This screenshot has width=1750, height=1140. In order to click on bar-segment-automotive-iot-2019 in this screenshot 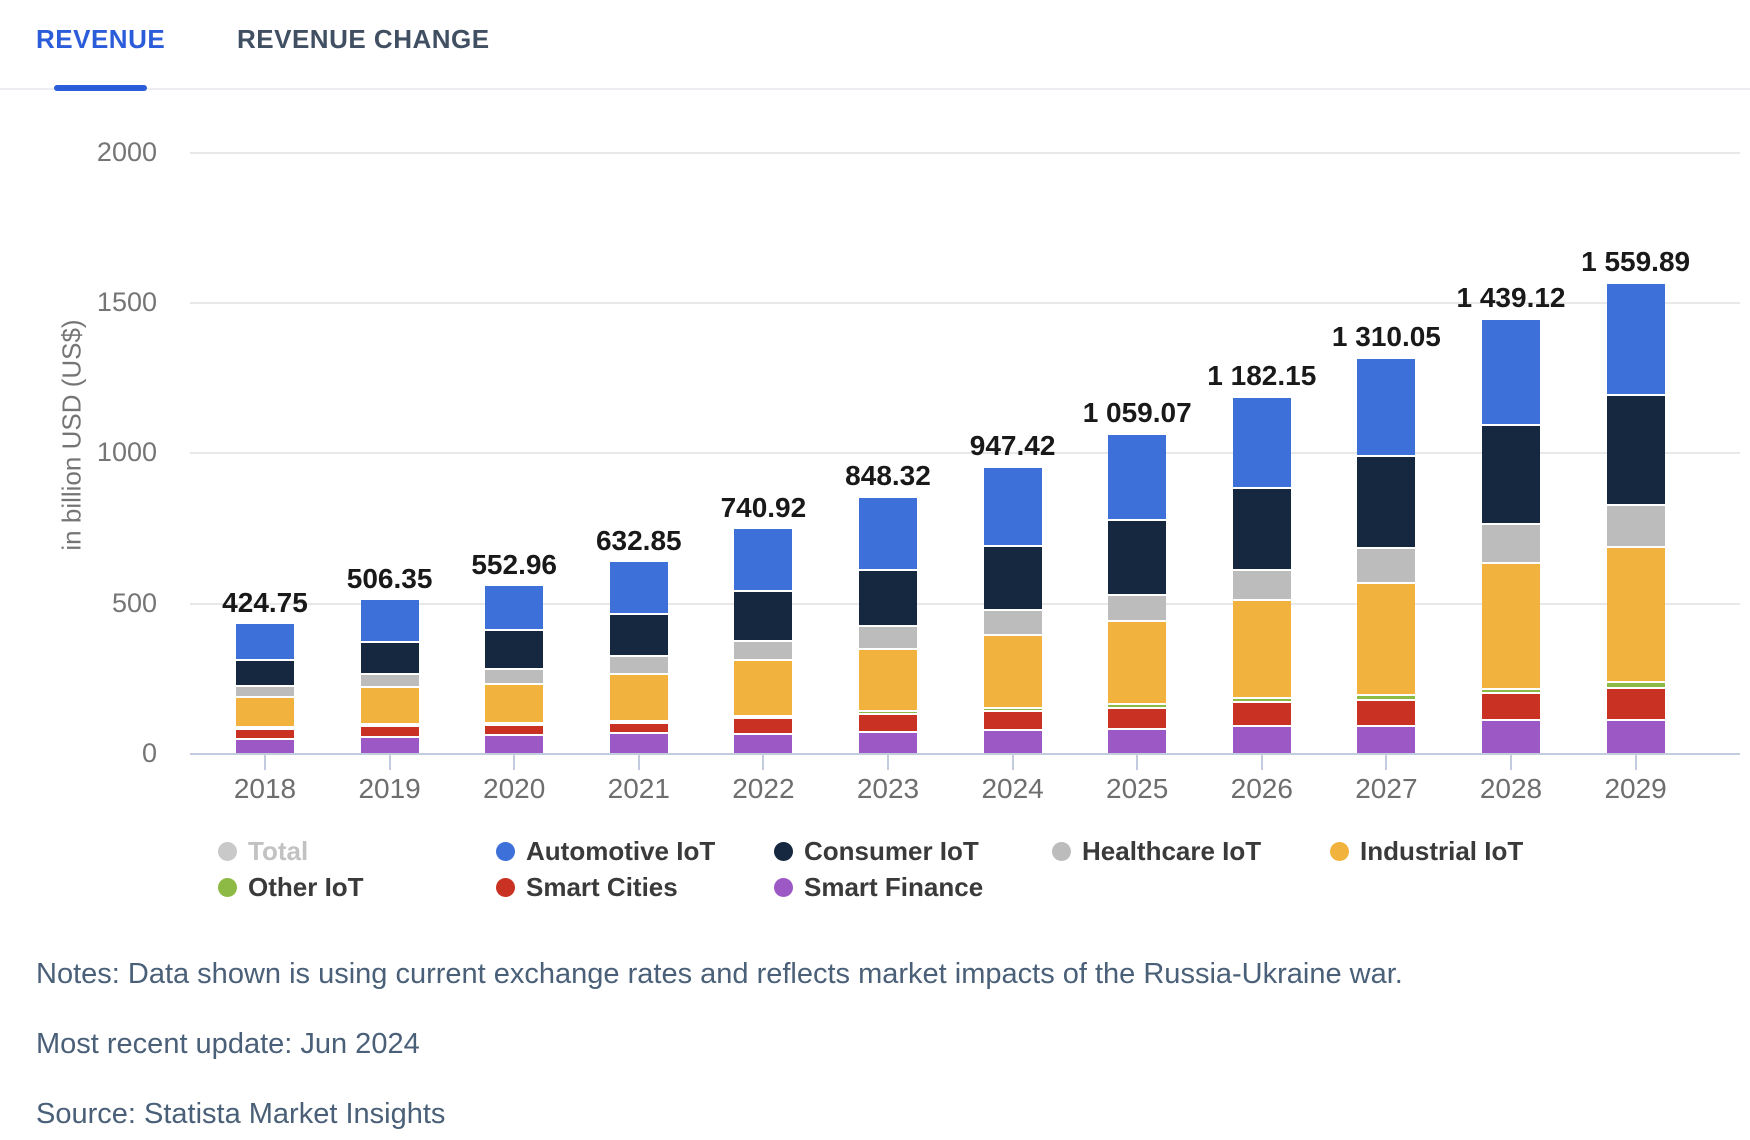, I will do `click(389, 621)`.